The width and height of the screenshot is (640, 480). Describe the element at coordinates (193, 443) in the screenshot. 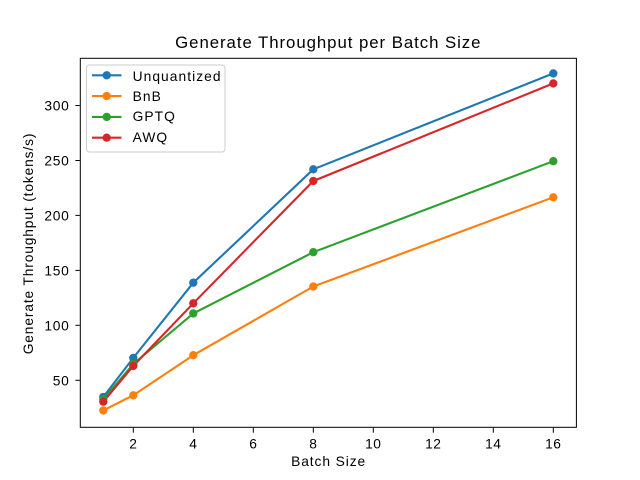

I see `svg-text: 4` at that location.